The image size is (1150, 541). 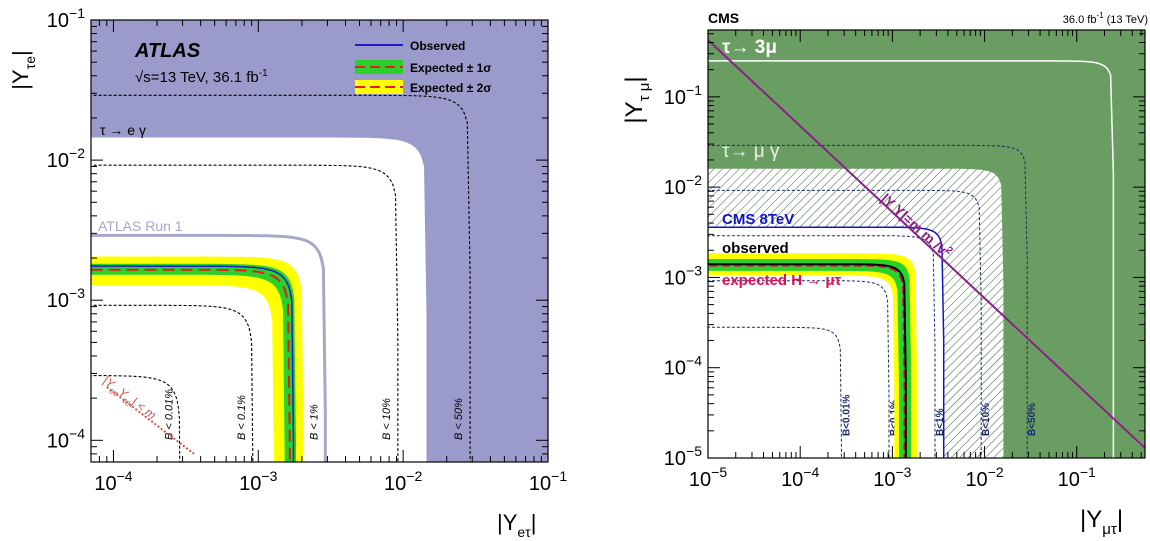 What do you see at coordinates (459, 419) in the screenshot?
I see `branching-label: B < 50%` at bounding box center [459, 419].